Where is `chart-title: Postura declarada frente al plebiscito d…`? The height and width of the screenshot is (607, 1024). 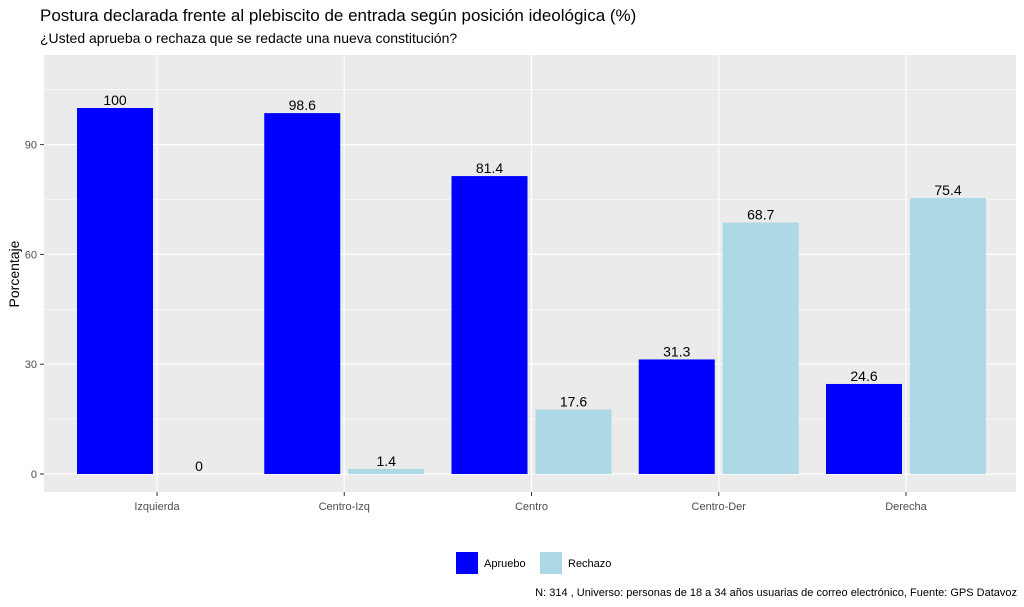
chart-title: Postura declarada frente al plebiscito d… is located at coordinates (338, 15).